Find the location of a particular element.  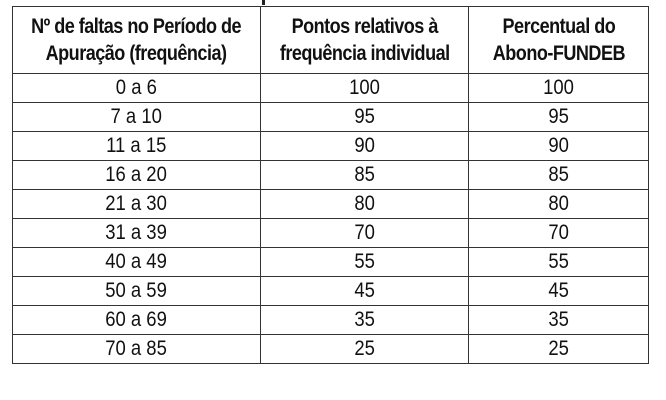

points-value: 100 is located at coordinates (364, 87).